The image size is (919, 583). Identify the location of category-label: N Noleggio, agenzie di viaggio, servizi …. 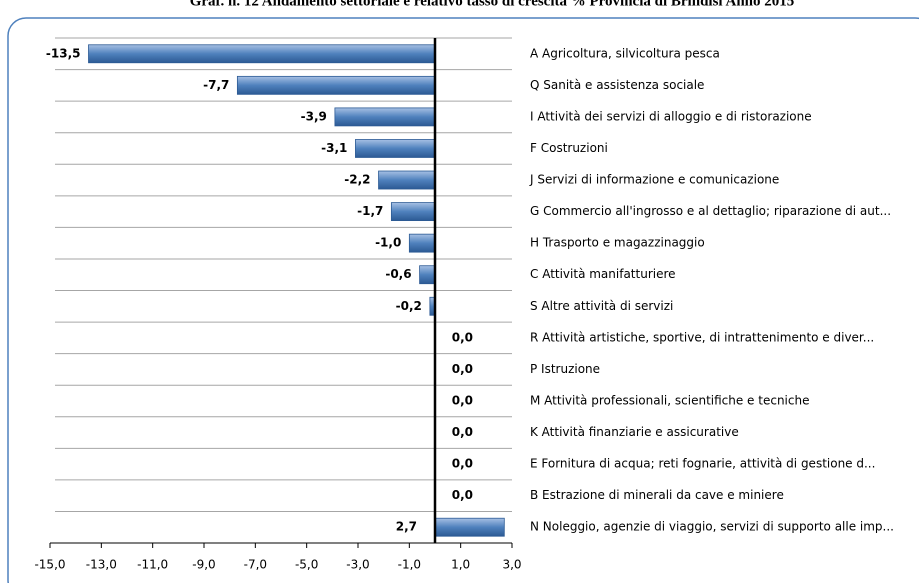
(712, 527).